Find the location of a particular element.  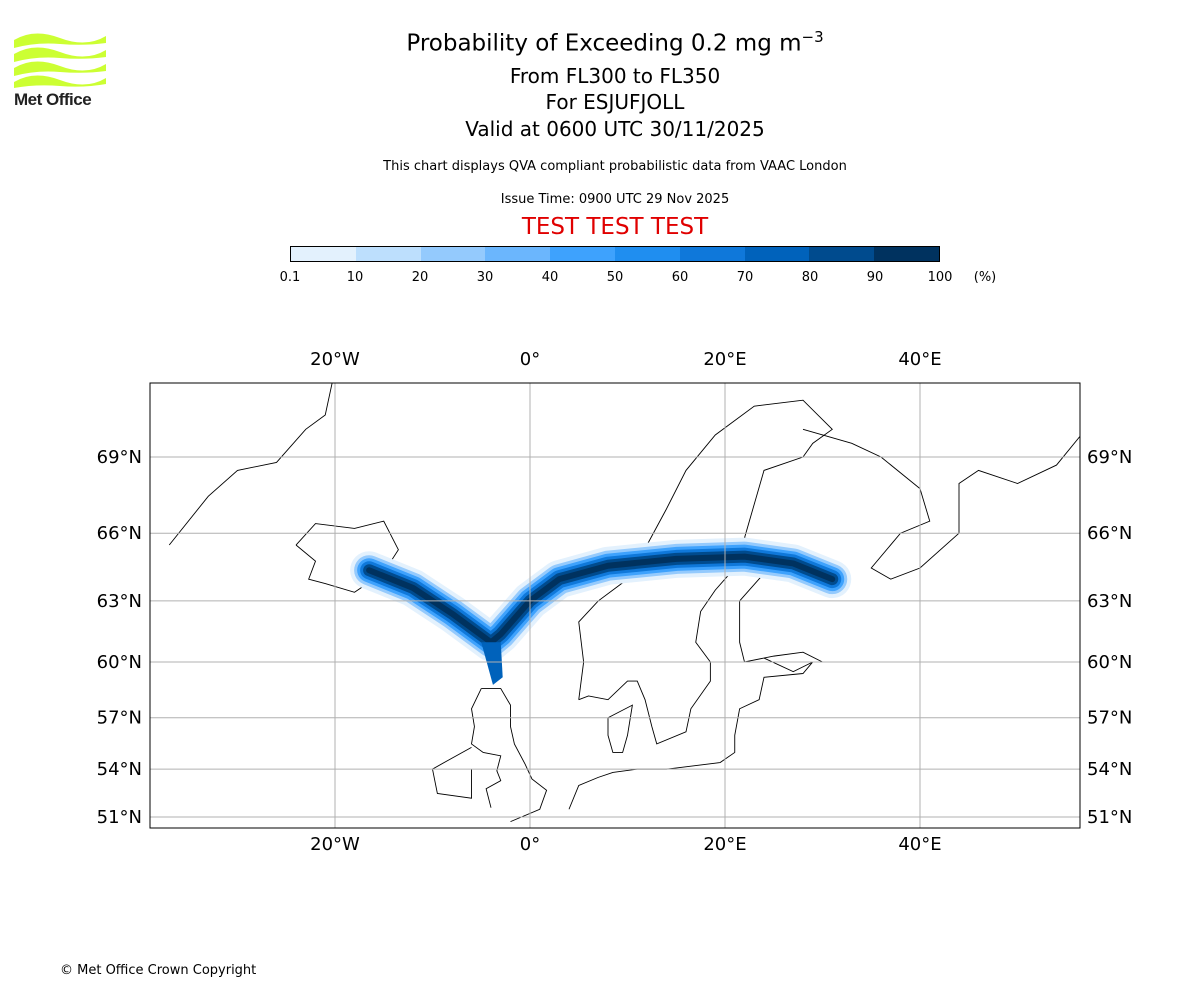

colorbar-tick-label: 50 is located at coordinates (615, 277).